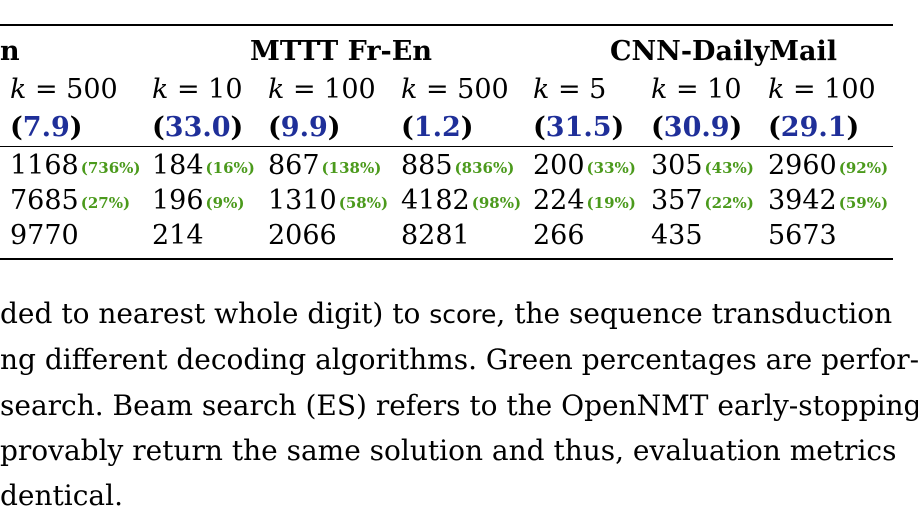  Describe the element at coordinates (828, 200) in the screenshot. I see `table-cell: 3942 (59%)` at that location.